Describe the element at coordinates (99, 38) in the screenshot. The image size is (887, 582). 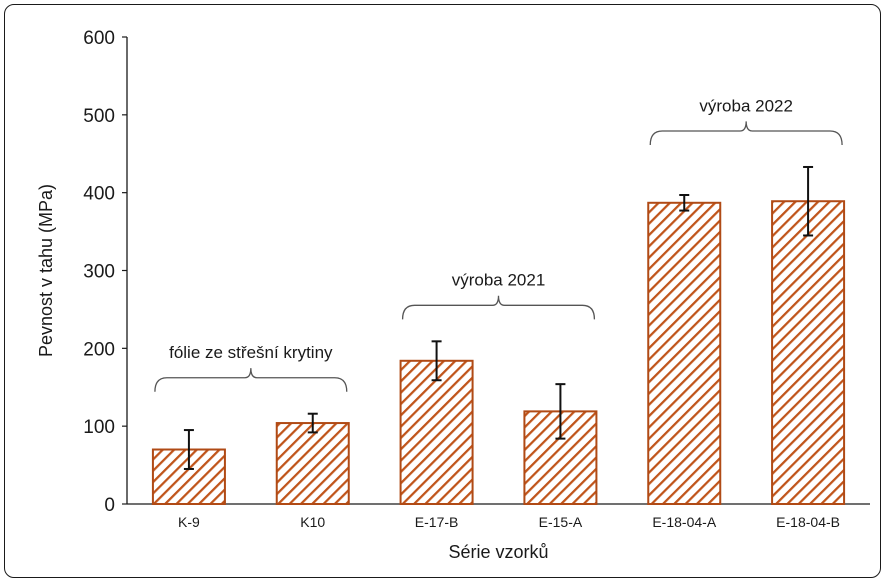
I see `y-tick-label: 600` at that location.